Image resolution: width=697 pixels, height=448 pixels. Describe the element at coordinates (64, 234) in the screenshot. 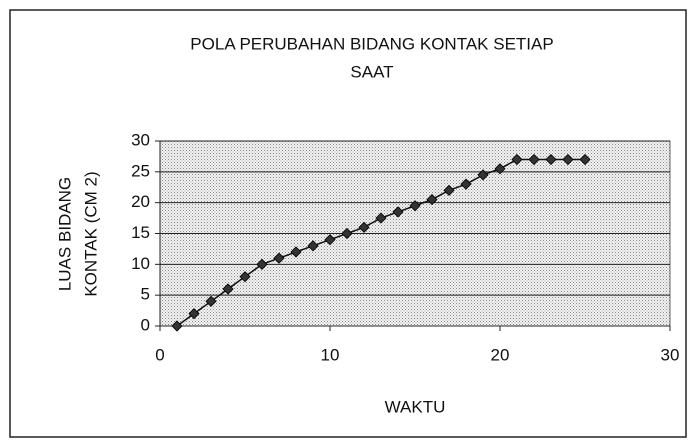

I see `y-axis-label: LUAS BIDANG` at that location.